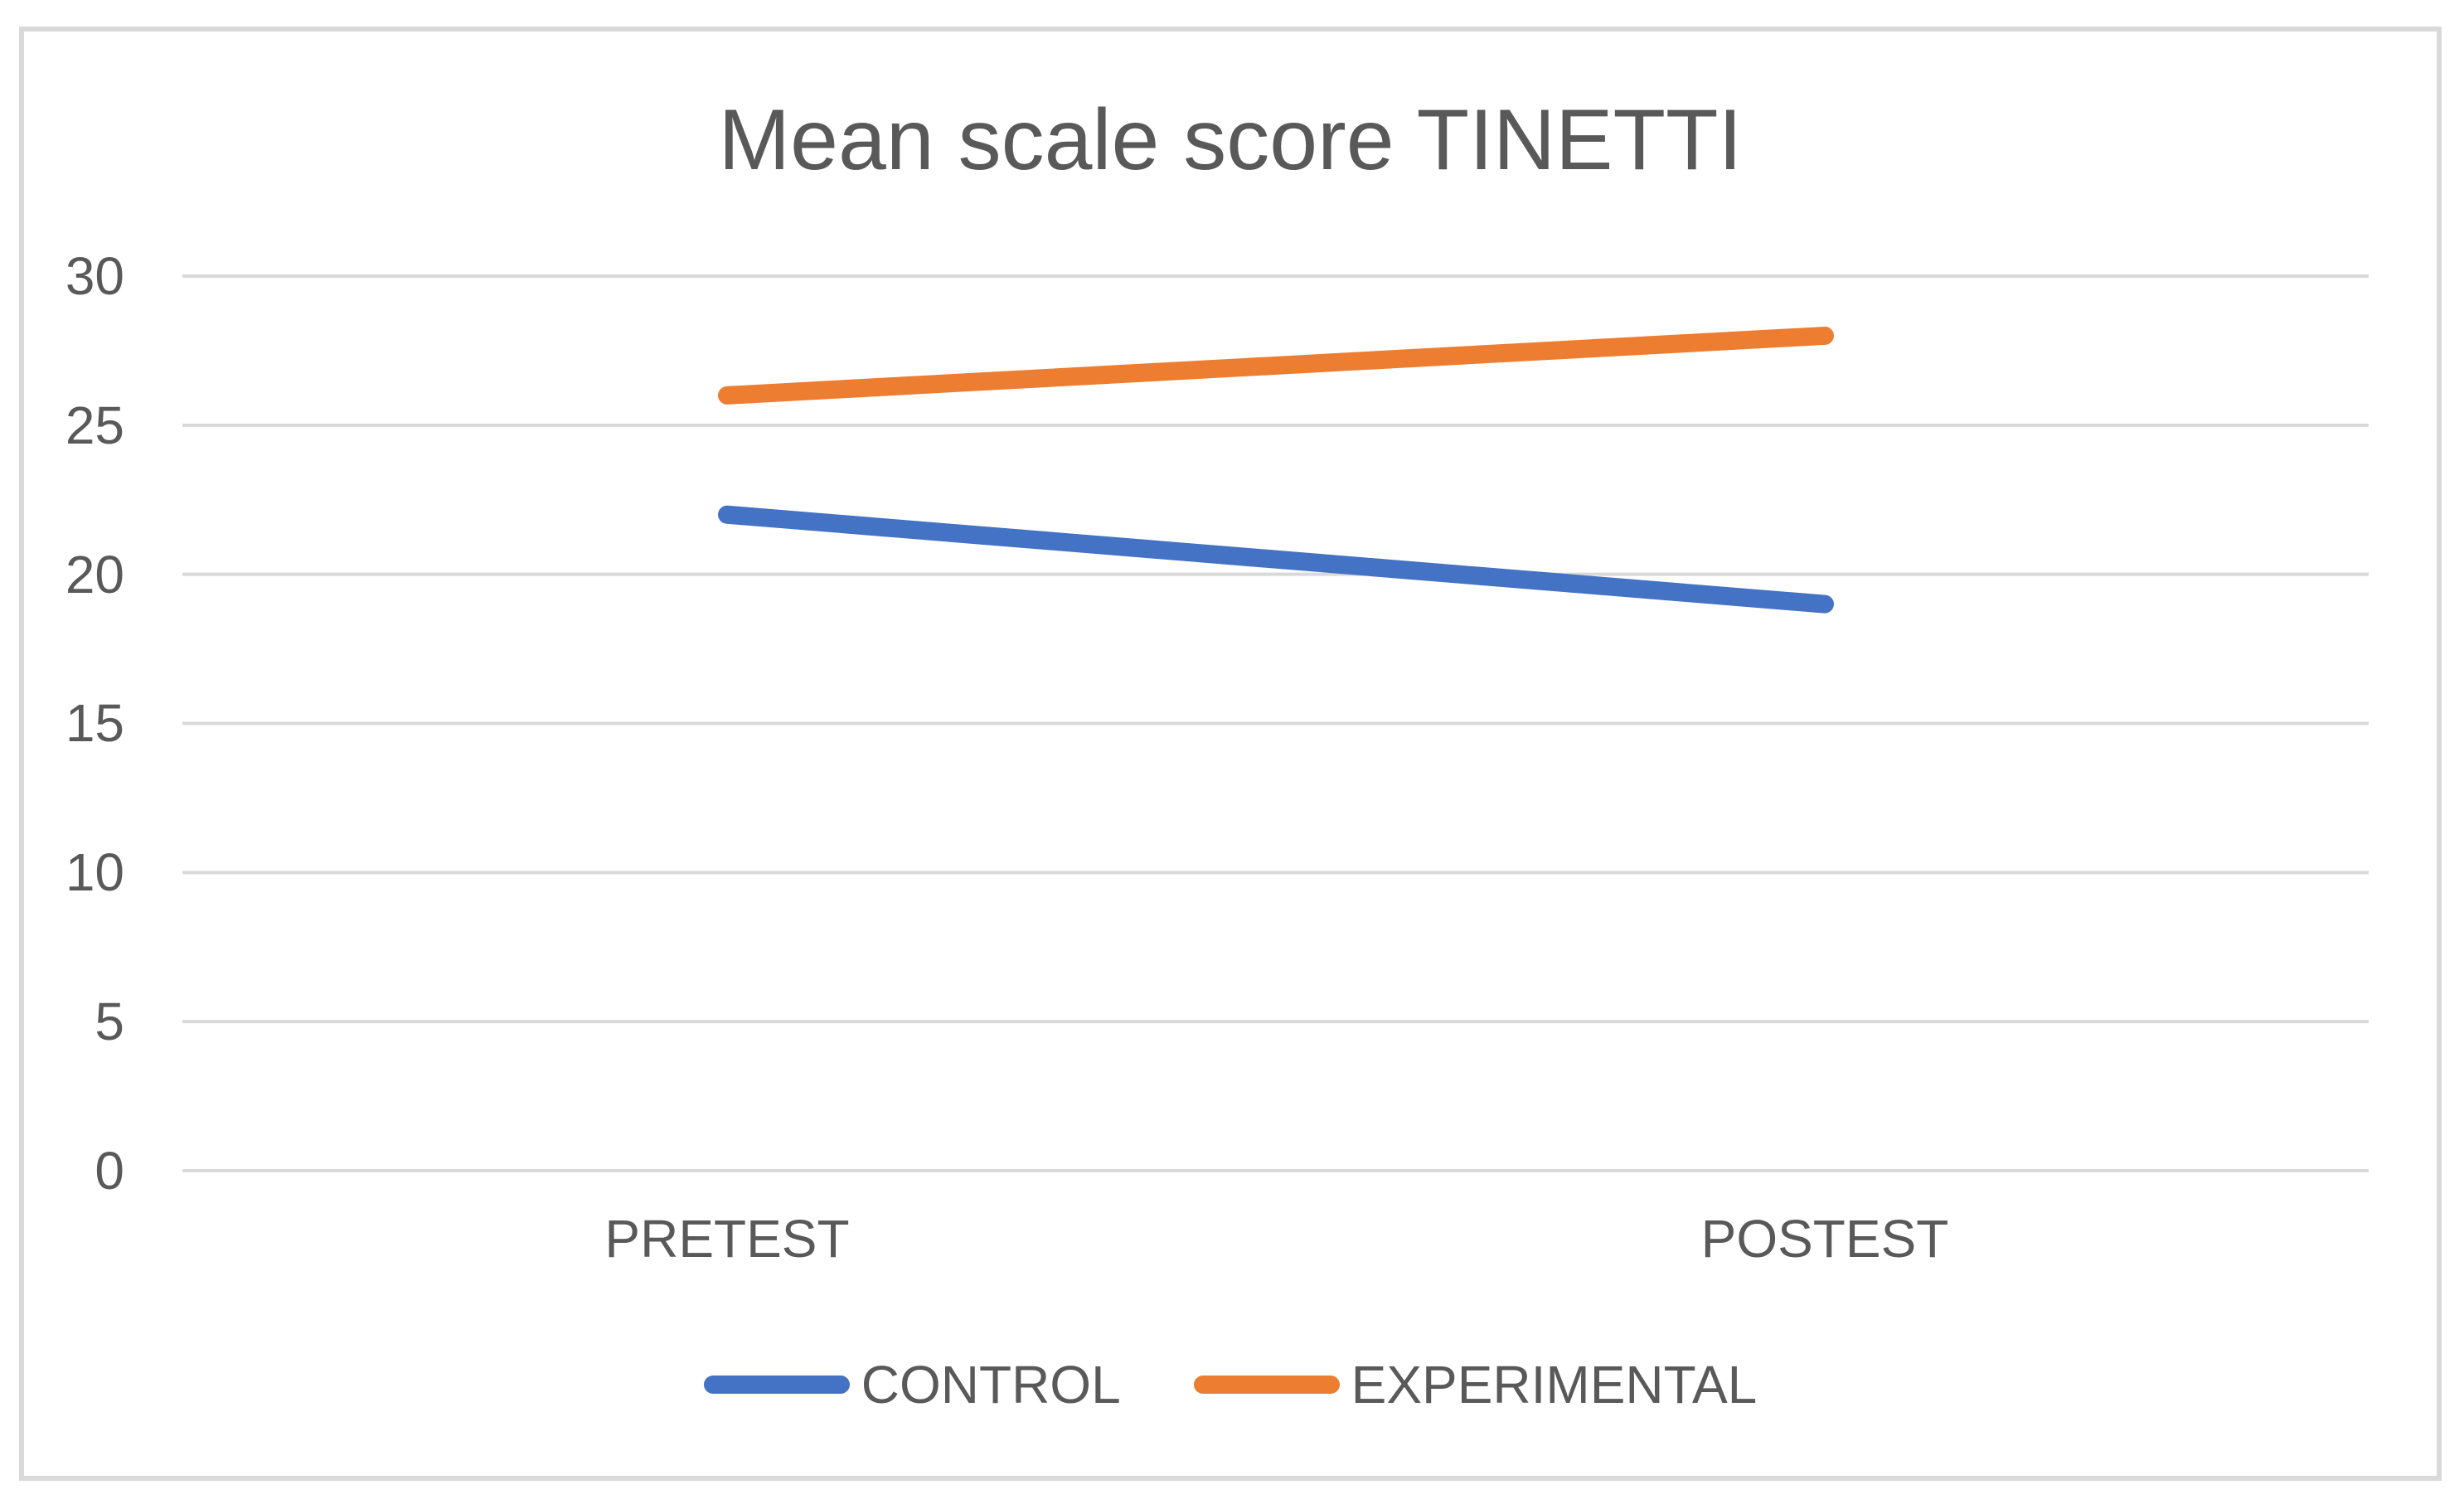 Image resolution: width=2464 pixels, height=1509 pixels. I want to click on legend-item-experimental: EXPERIMENTAL, so click(1475, 1385).